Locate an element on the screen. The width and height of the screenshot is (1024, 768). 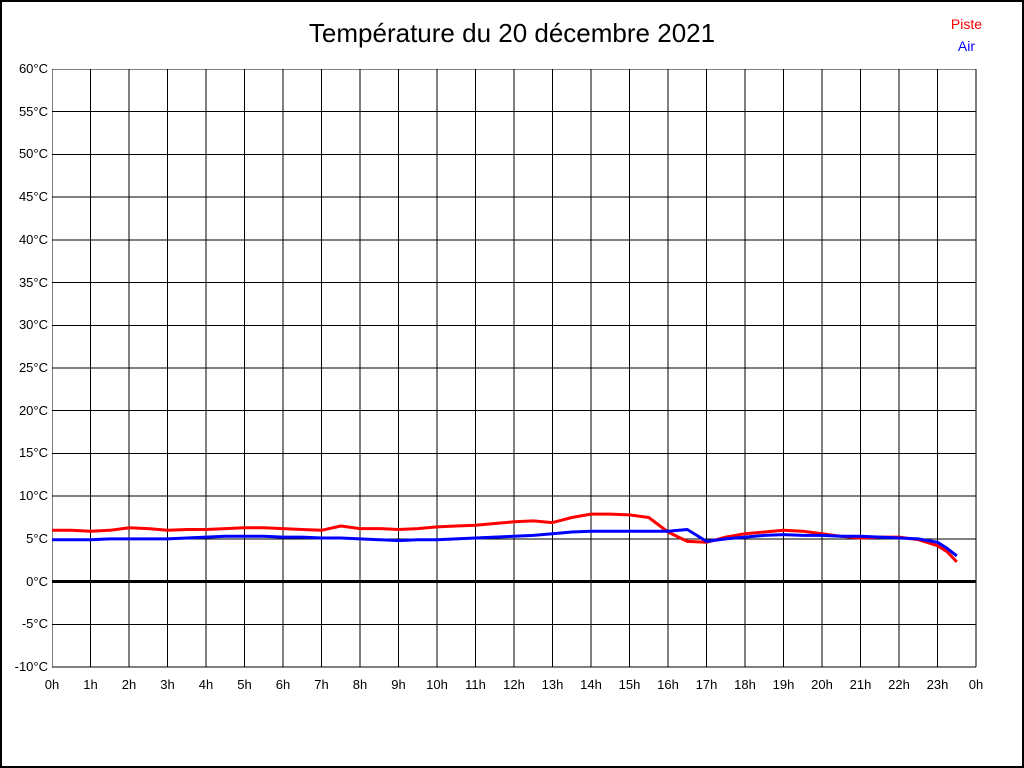
x-tick-label: 23h is located at coordinates (937, 684).